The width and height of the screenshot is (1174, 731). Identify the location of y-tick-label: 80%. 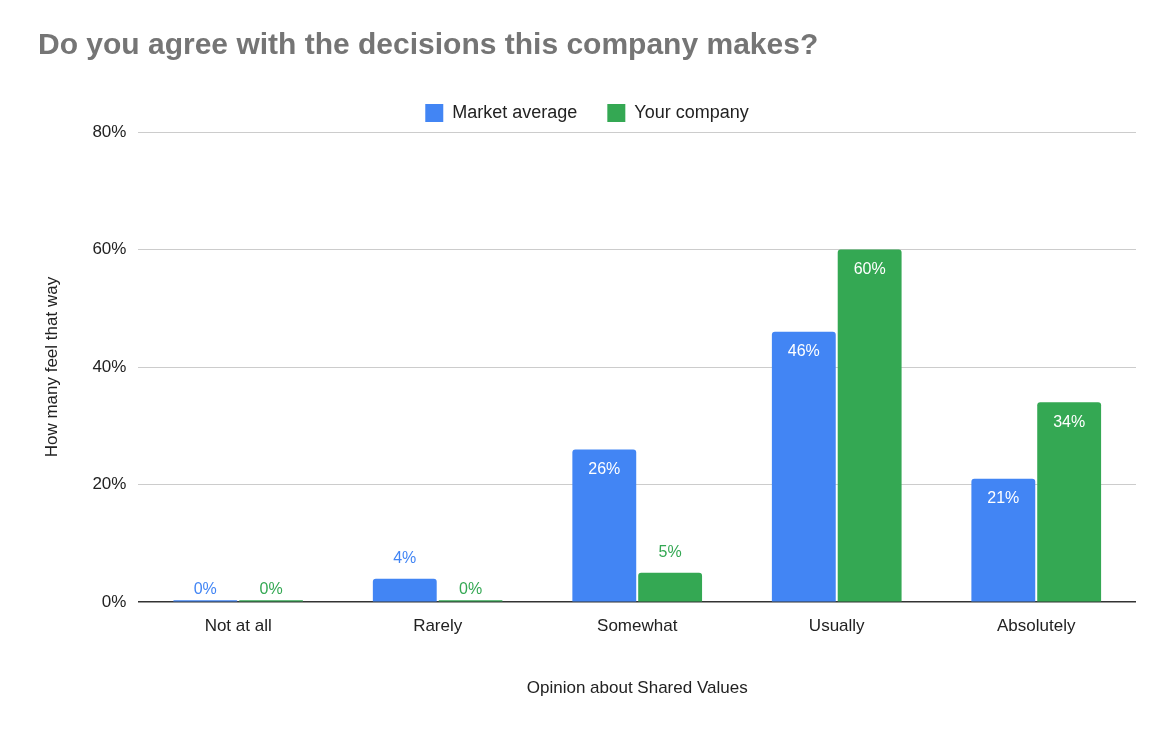
(109, 131).